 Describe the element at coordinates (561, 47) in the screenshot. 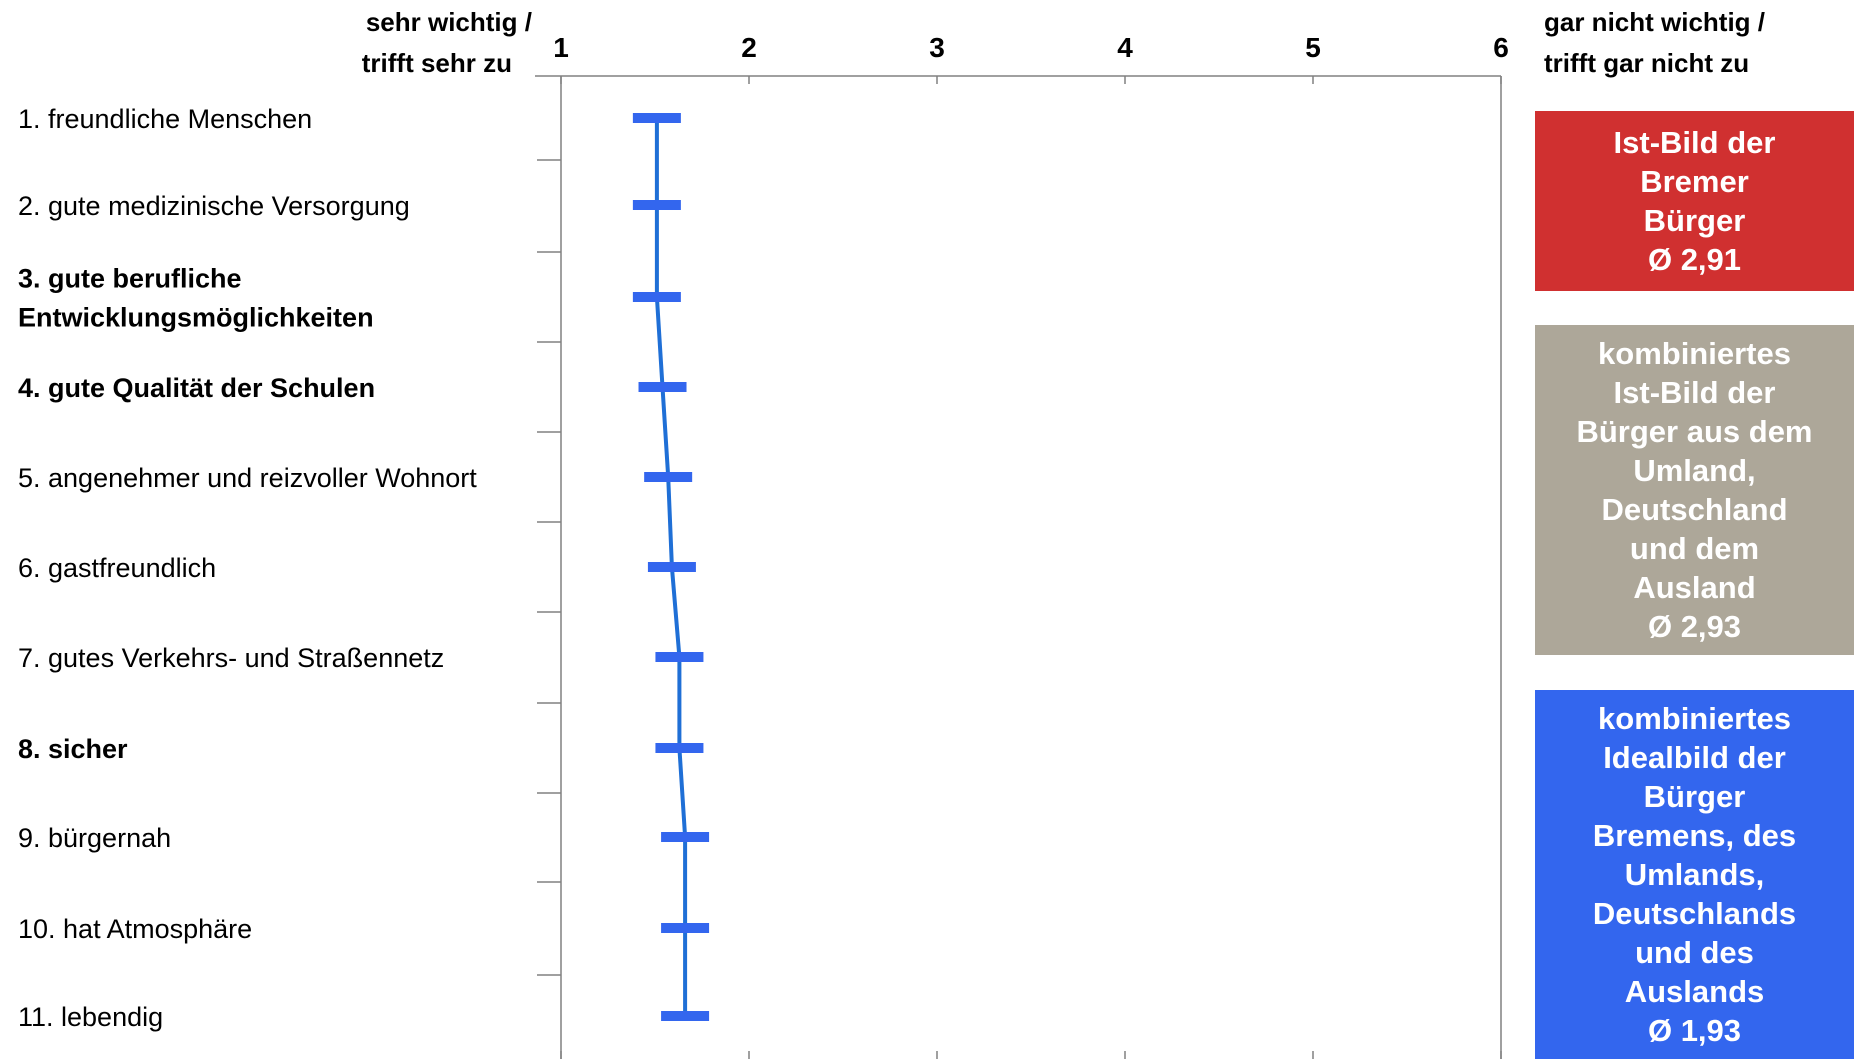

I see `x-tick-label: 1` at that location.